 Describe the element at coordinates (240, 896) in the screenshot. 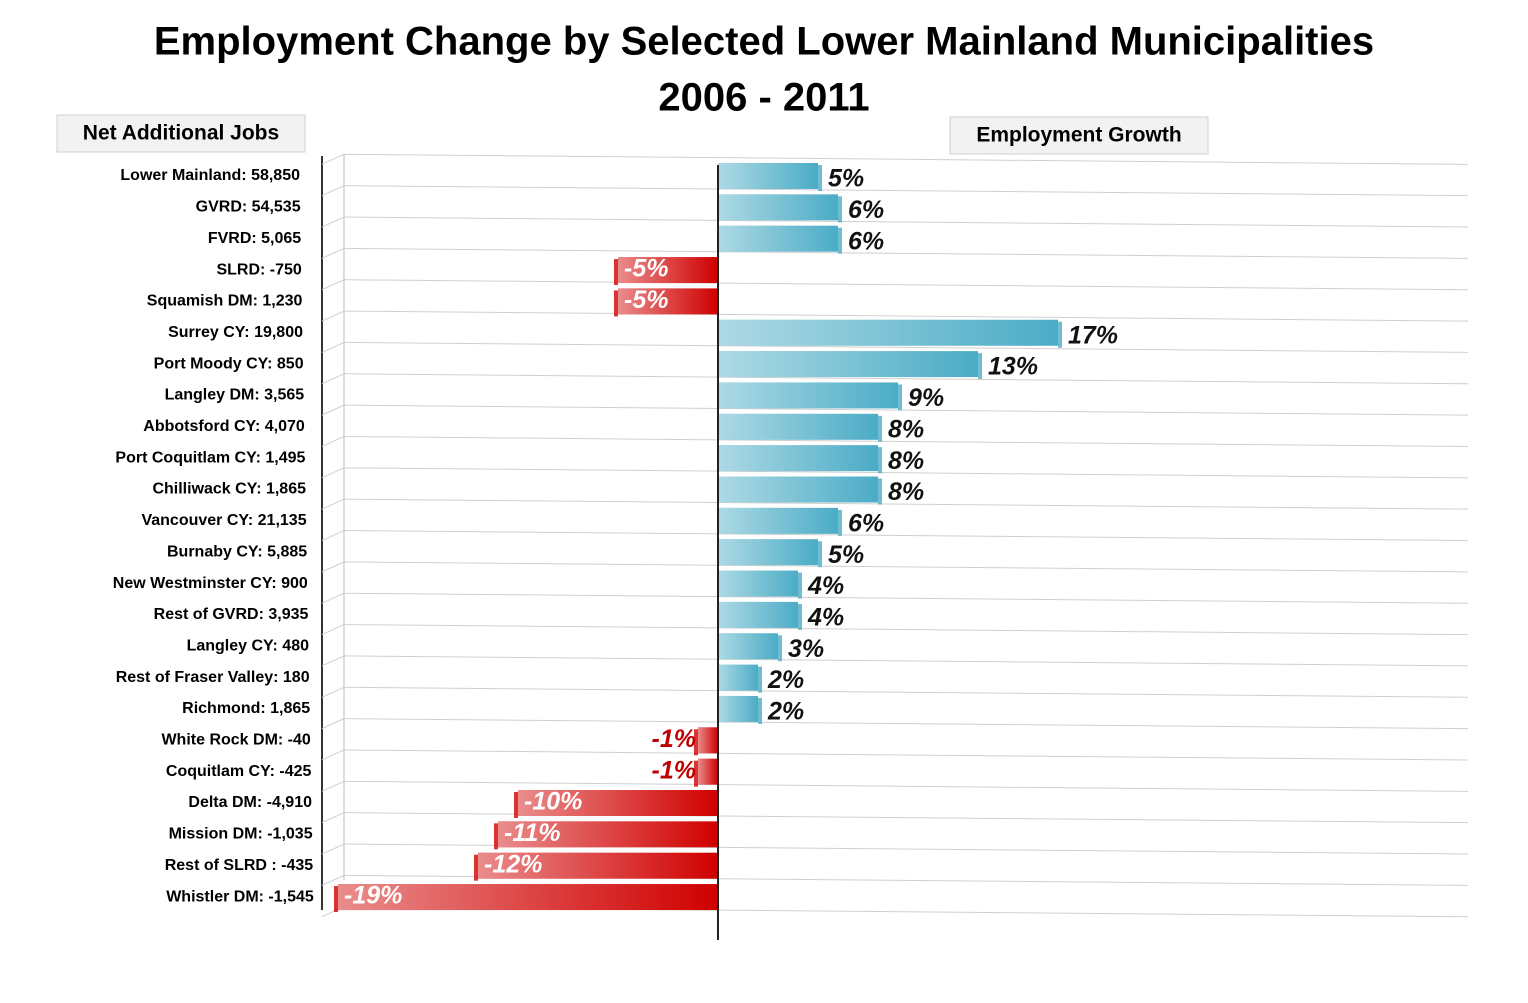

I see `category-label: Whistler DM: -1,545` at that location.